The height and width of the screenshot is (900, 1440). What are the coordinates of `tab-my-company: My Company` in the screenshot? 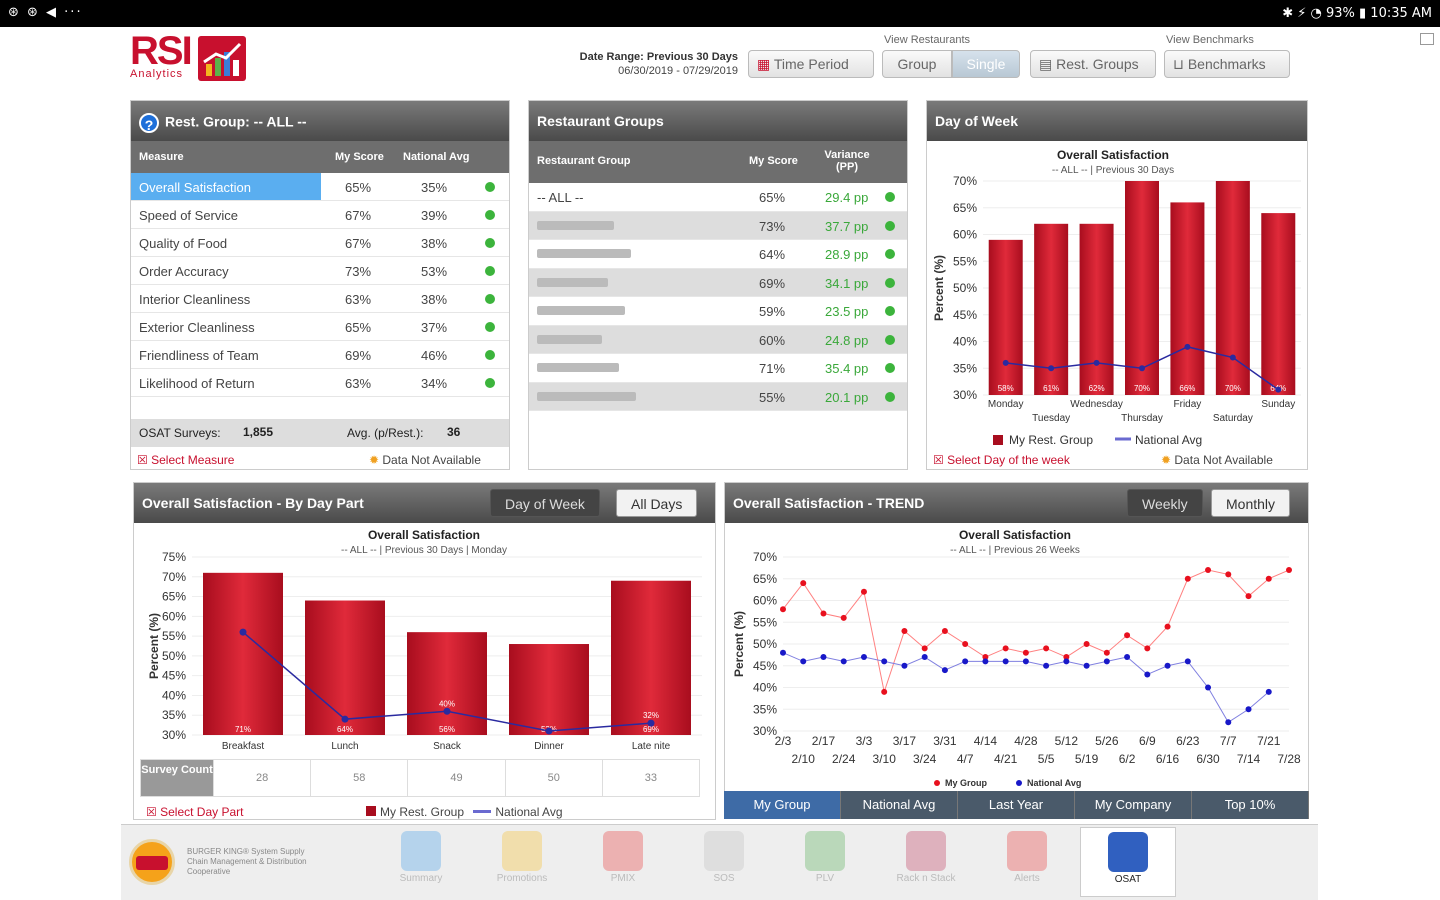 It's located at (1133, 805).